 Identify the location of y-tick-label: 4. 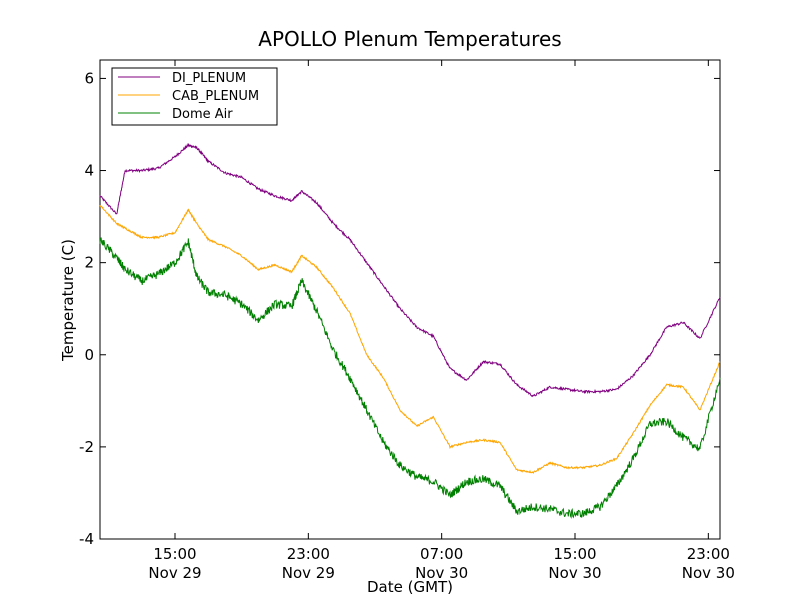
(89, 171).